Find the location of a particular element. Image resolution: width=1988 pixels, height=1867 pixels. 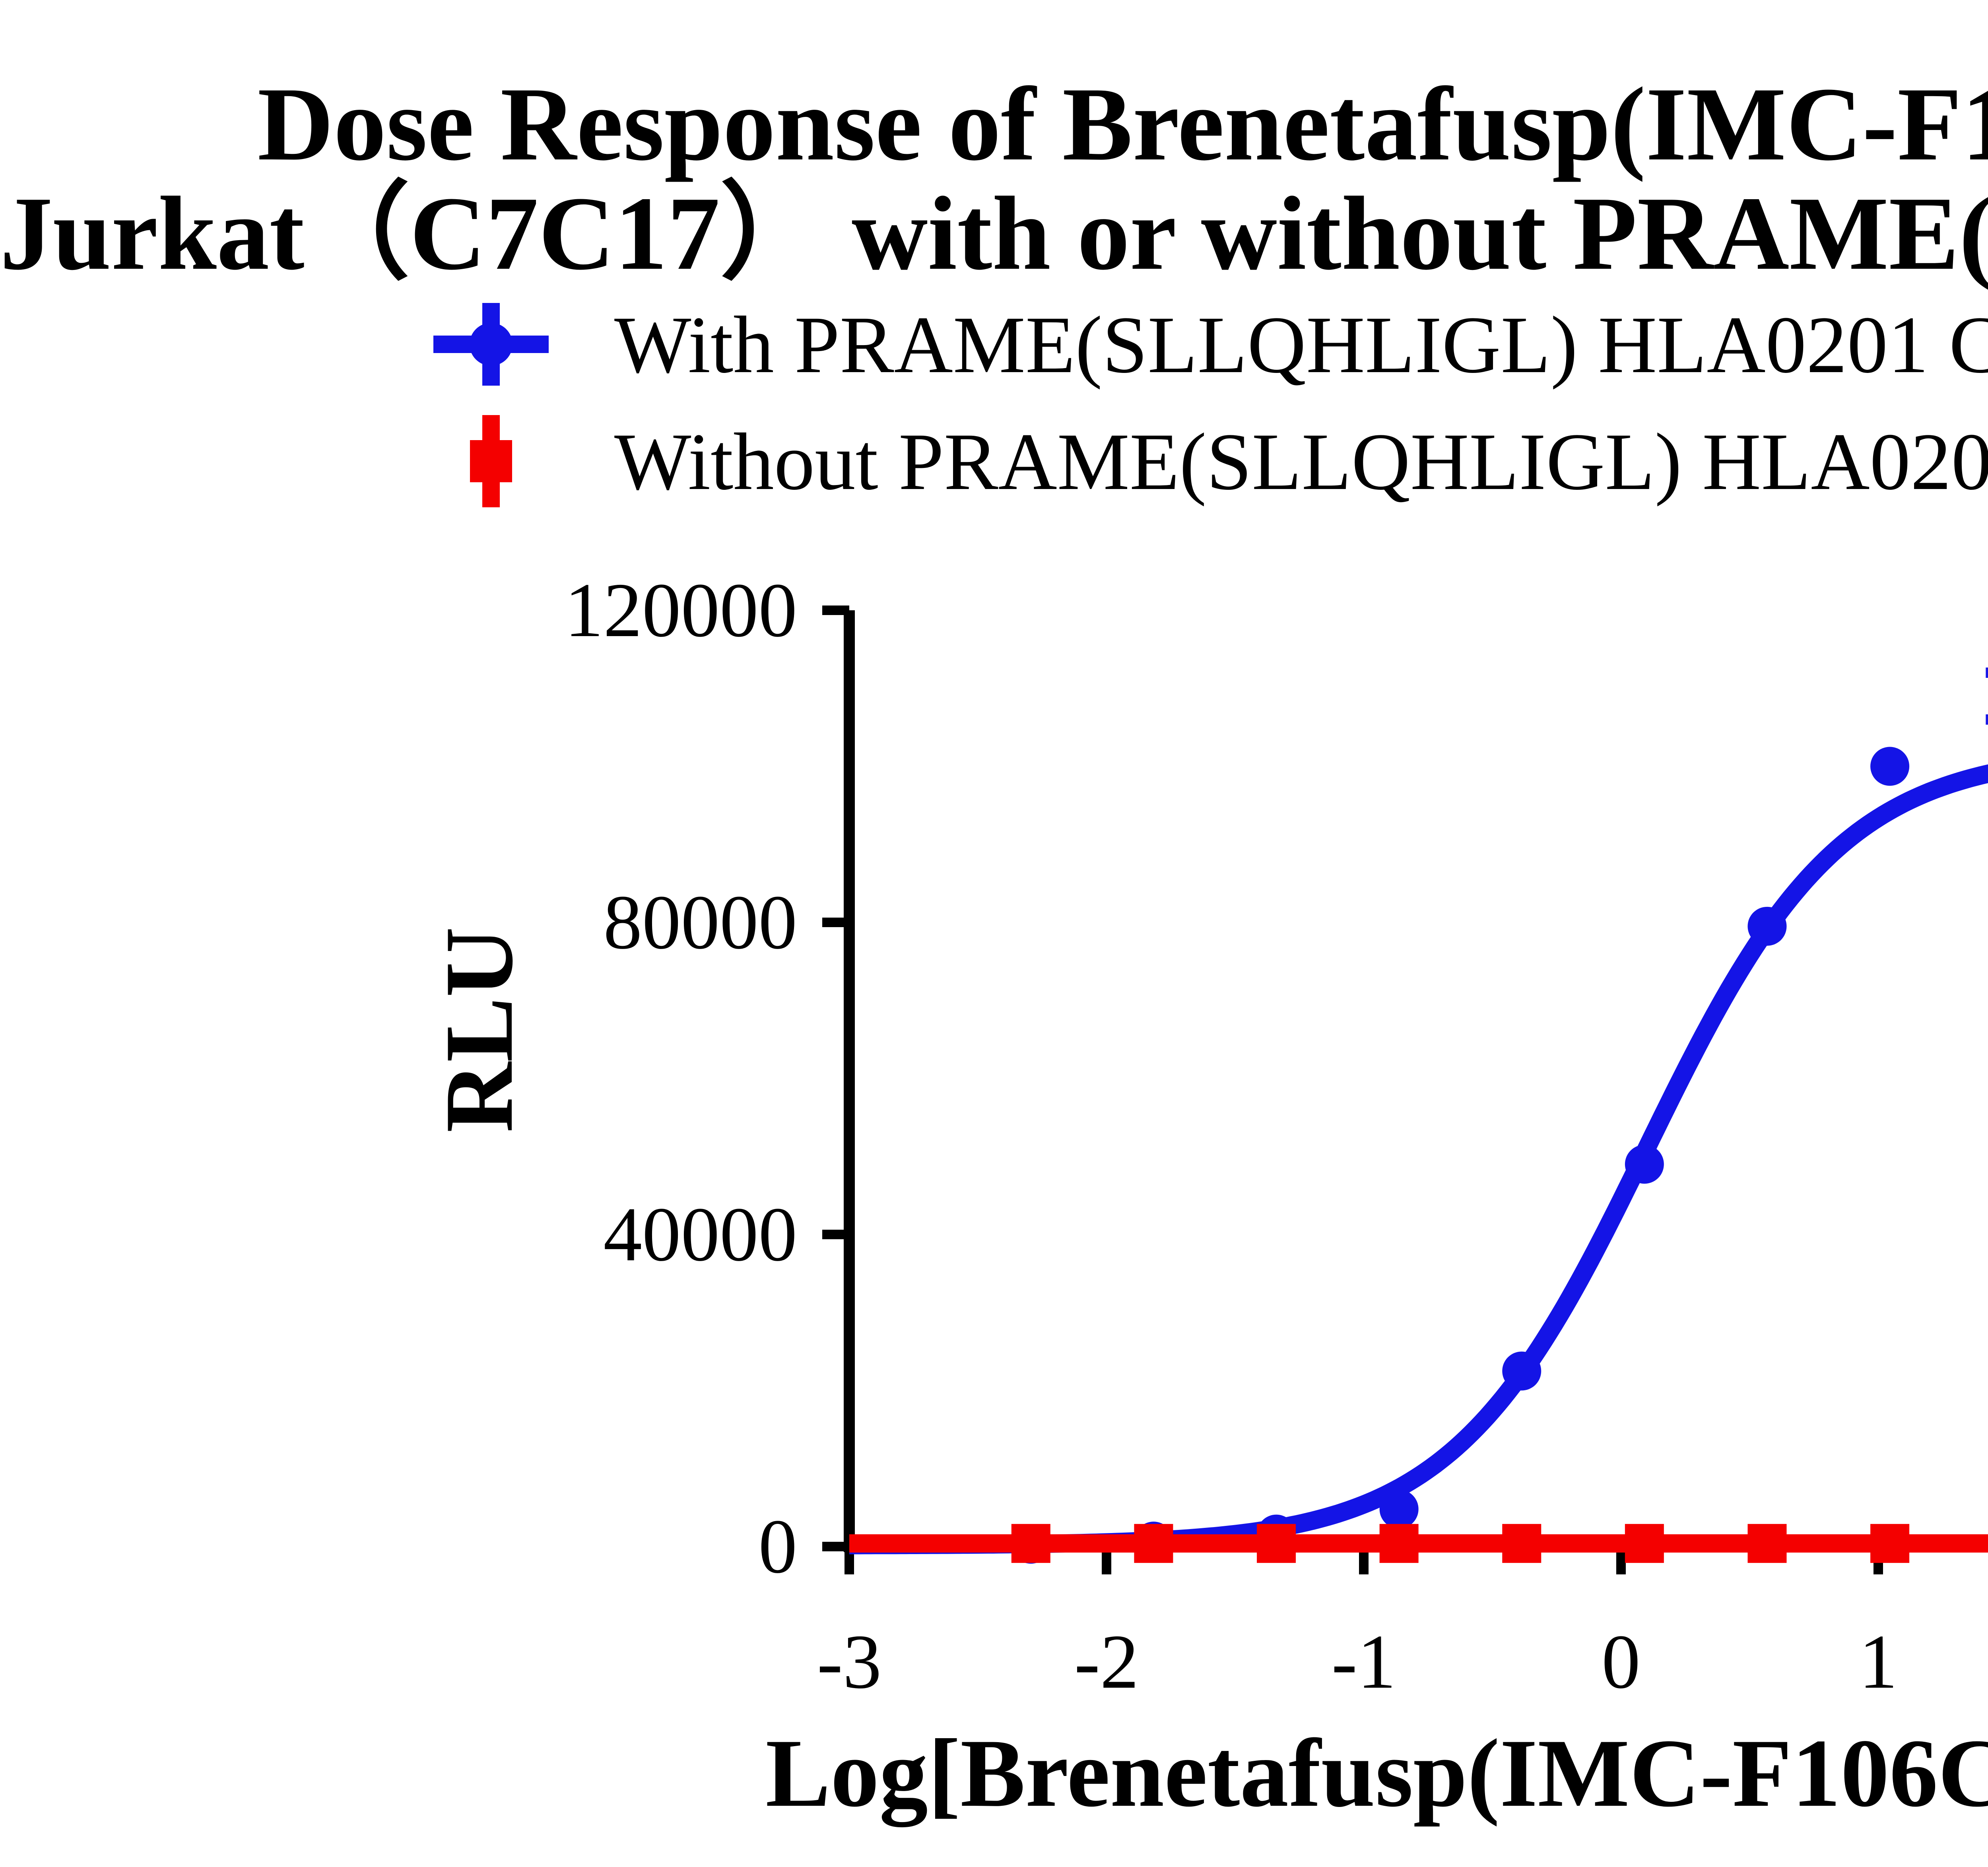

legend-key-circle-icon is located at coordinates (491, 344).